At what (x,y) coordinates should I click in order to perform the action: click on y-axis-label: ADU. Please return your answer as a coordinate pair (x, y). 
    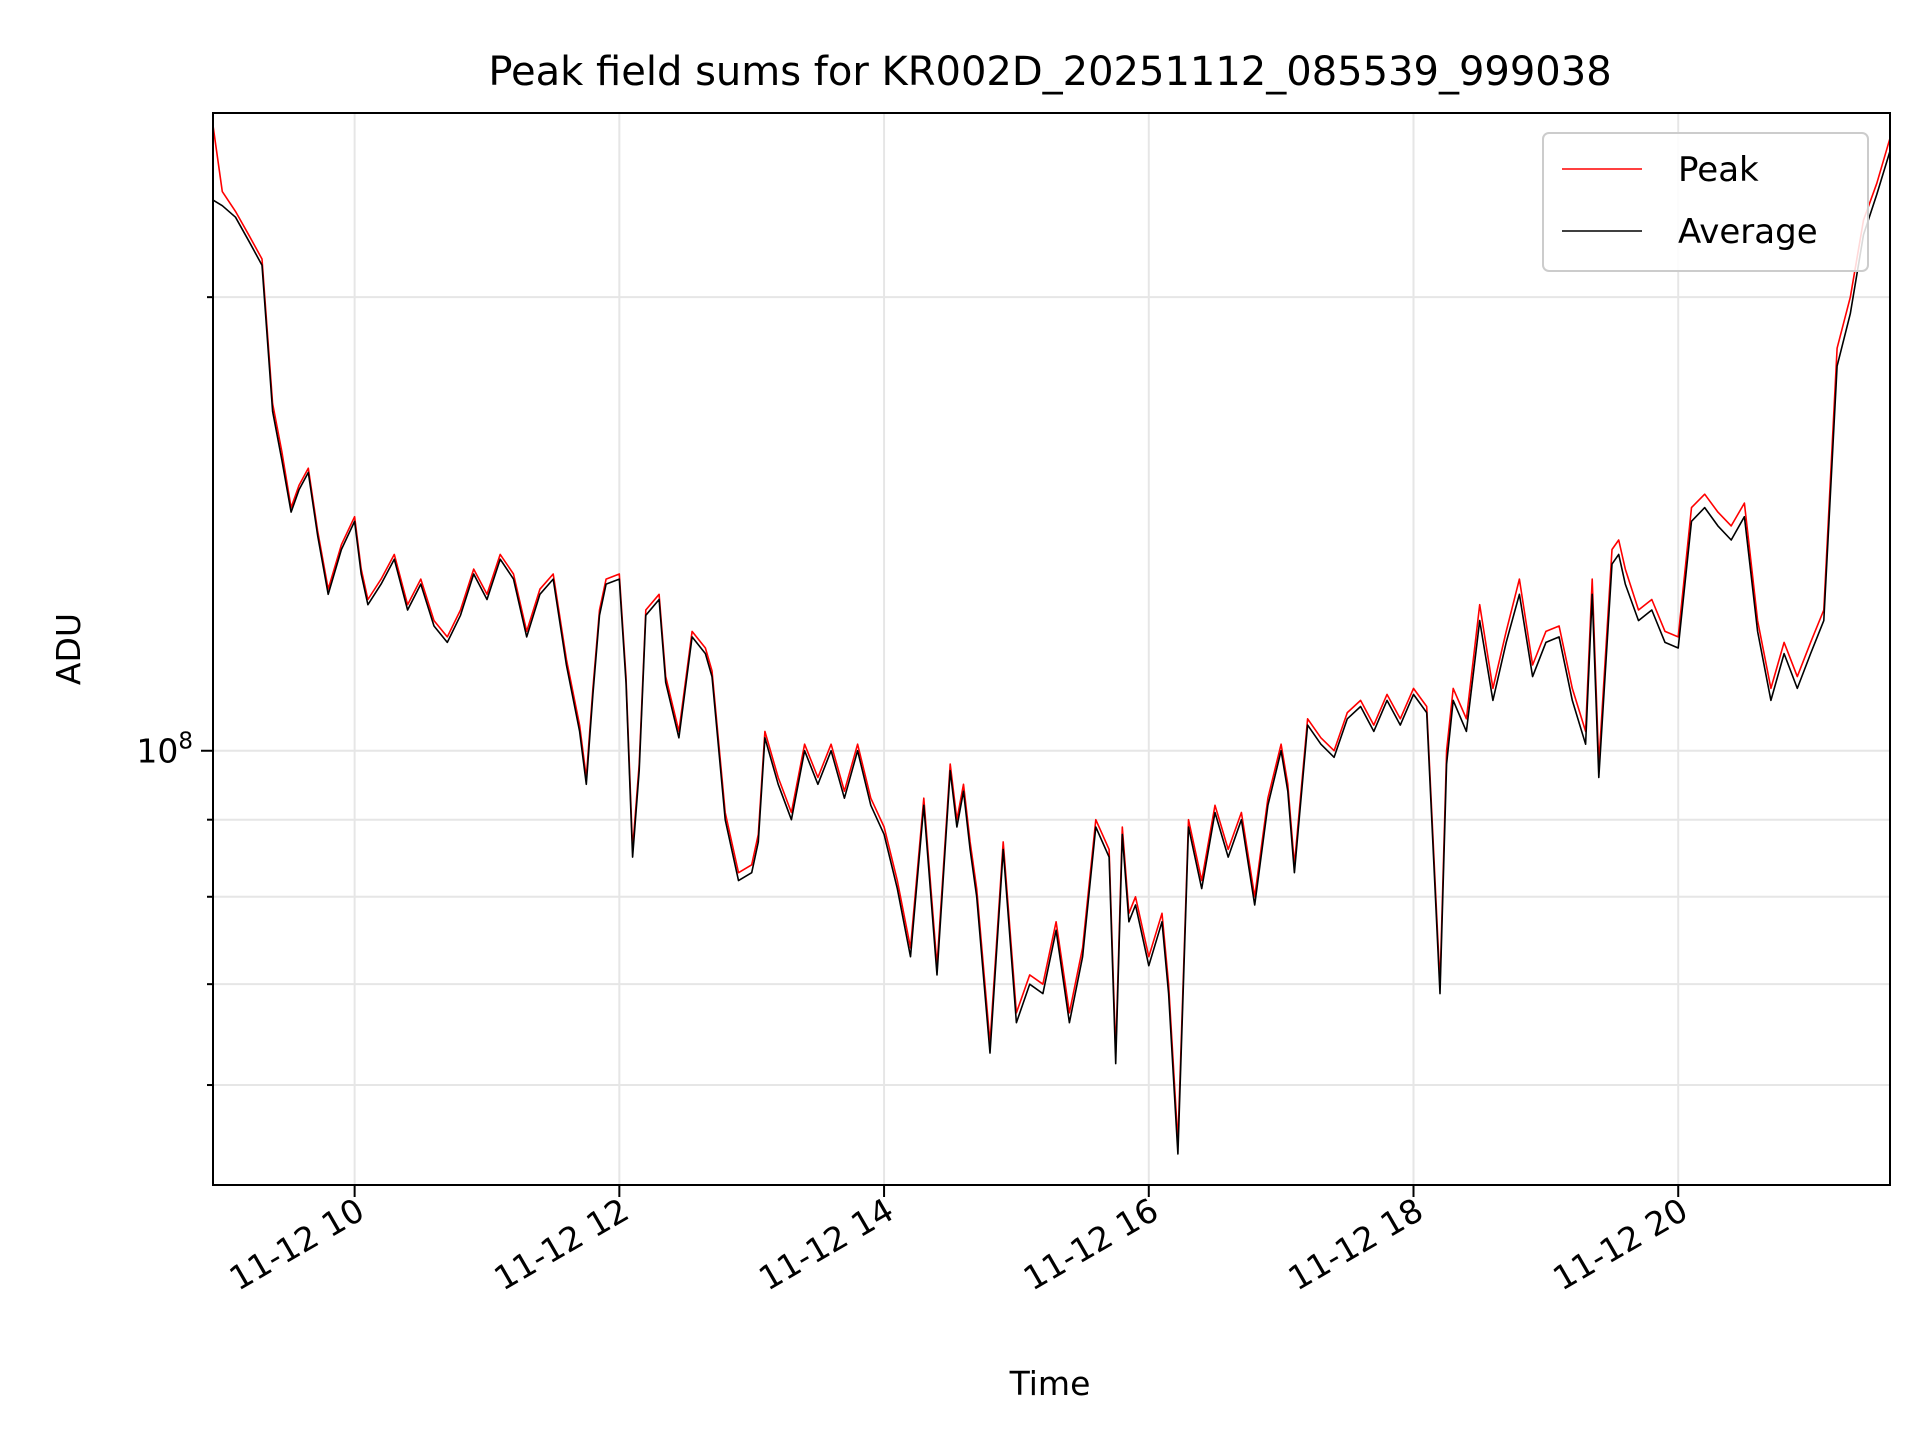
    Looking at the image, I should click on (68, 649).